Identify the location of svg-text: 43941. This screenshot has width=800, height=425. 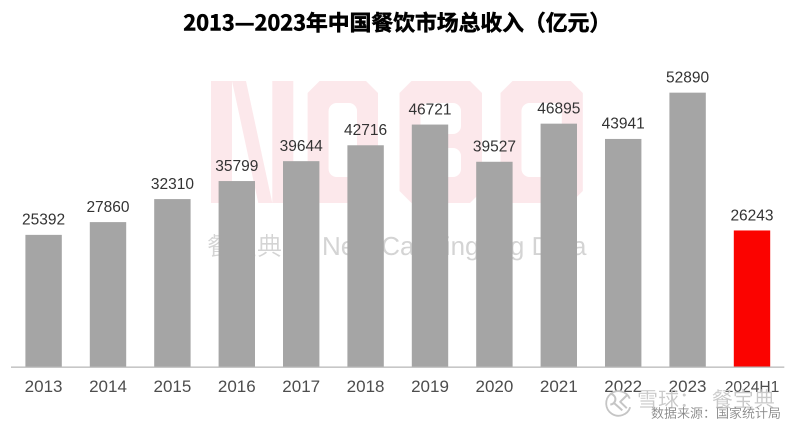
(623, 124).